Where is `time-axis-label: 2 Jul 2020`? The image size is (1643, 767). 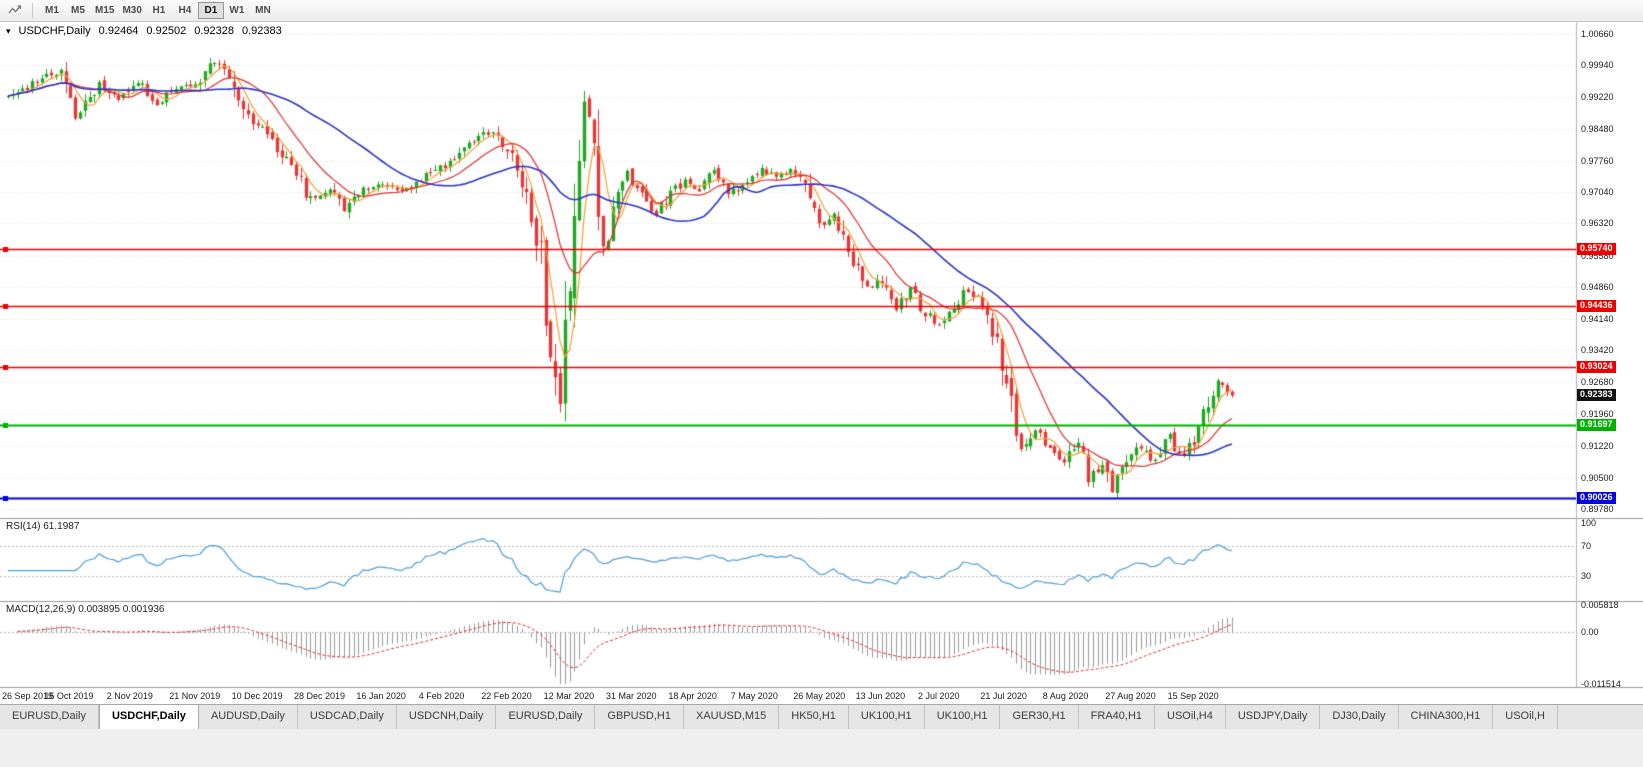
time-axis-label: 2 Jul 2020 is located at coordinates (939, 696).